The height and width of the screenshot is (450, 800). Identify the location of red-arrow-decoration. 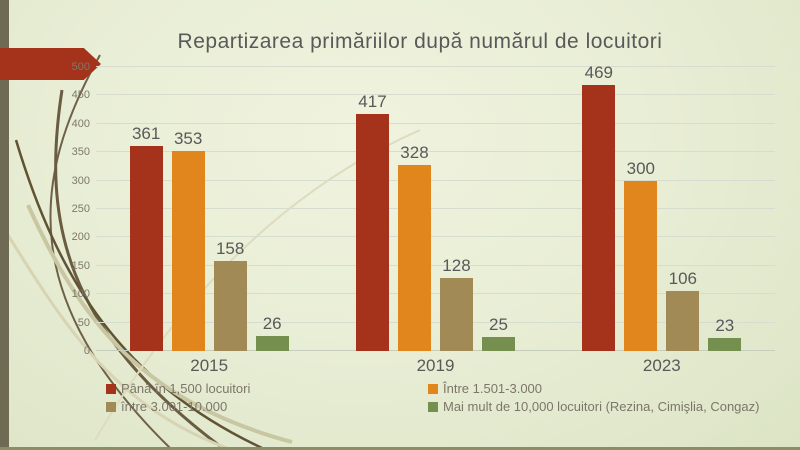
(50, 64).